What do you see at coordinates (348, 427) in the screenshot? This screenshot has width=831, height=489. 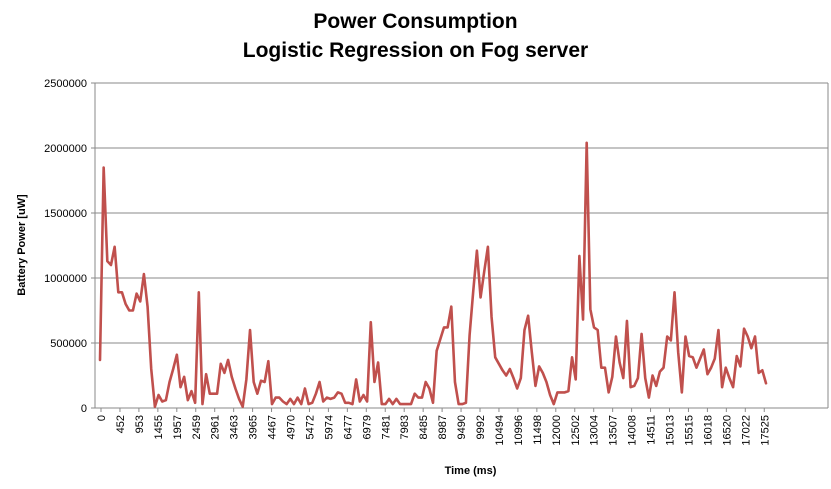 I see `x-tick-label: 6477` at bounding box center [348, 427].